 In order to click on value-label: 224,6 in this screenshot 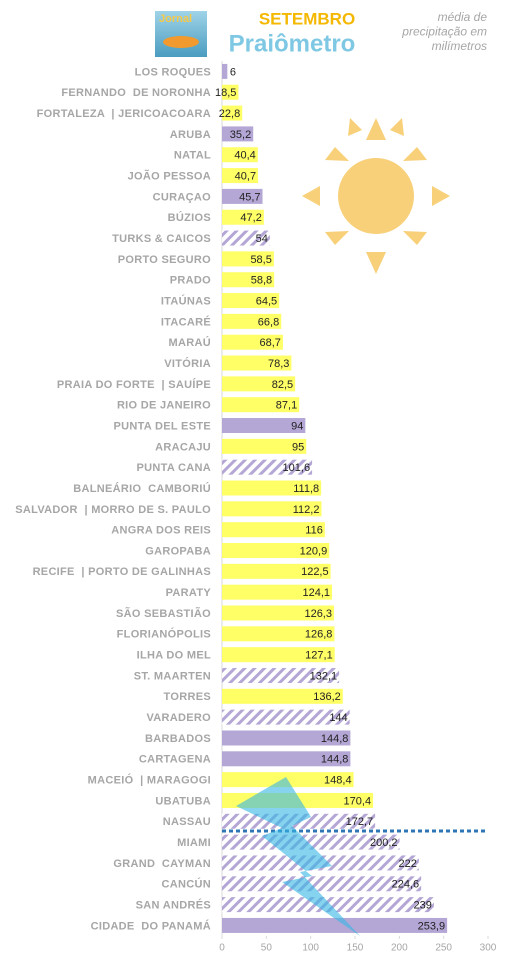, I will do `click(406, 885)`.